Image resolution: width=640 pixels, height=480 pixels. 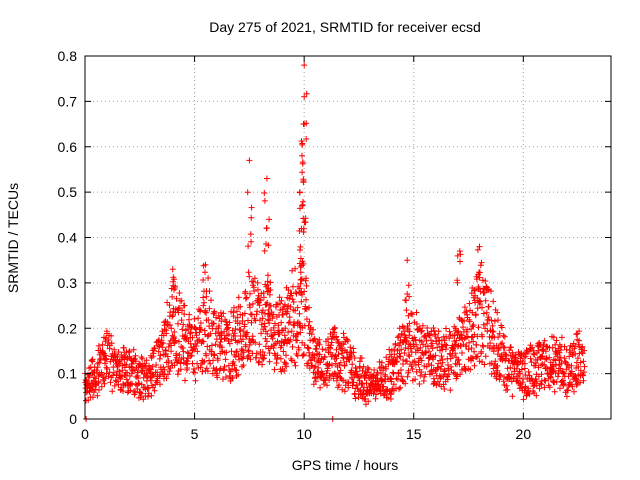 I want to click on x-axis-label: GPS time / hours, so click(x=345, y=465).